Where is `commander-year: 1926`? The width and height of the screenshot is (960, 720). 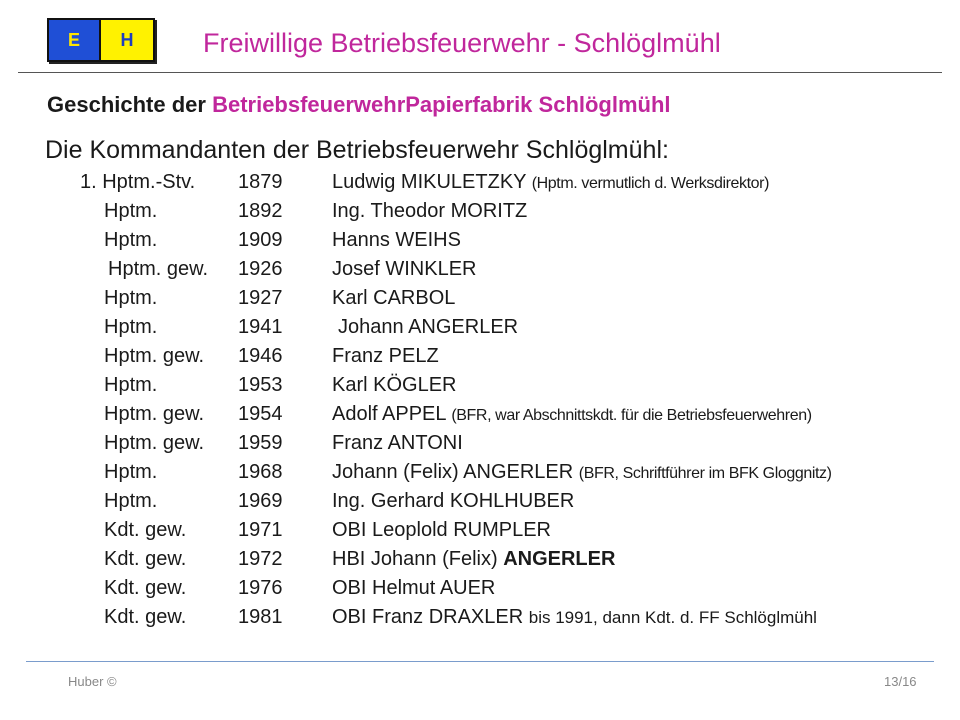
commander-year: 1926 is located at coordinates (260, 269).